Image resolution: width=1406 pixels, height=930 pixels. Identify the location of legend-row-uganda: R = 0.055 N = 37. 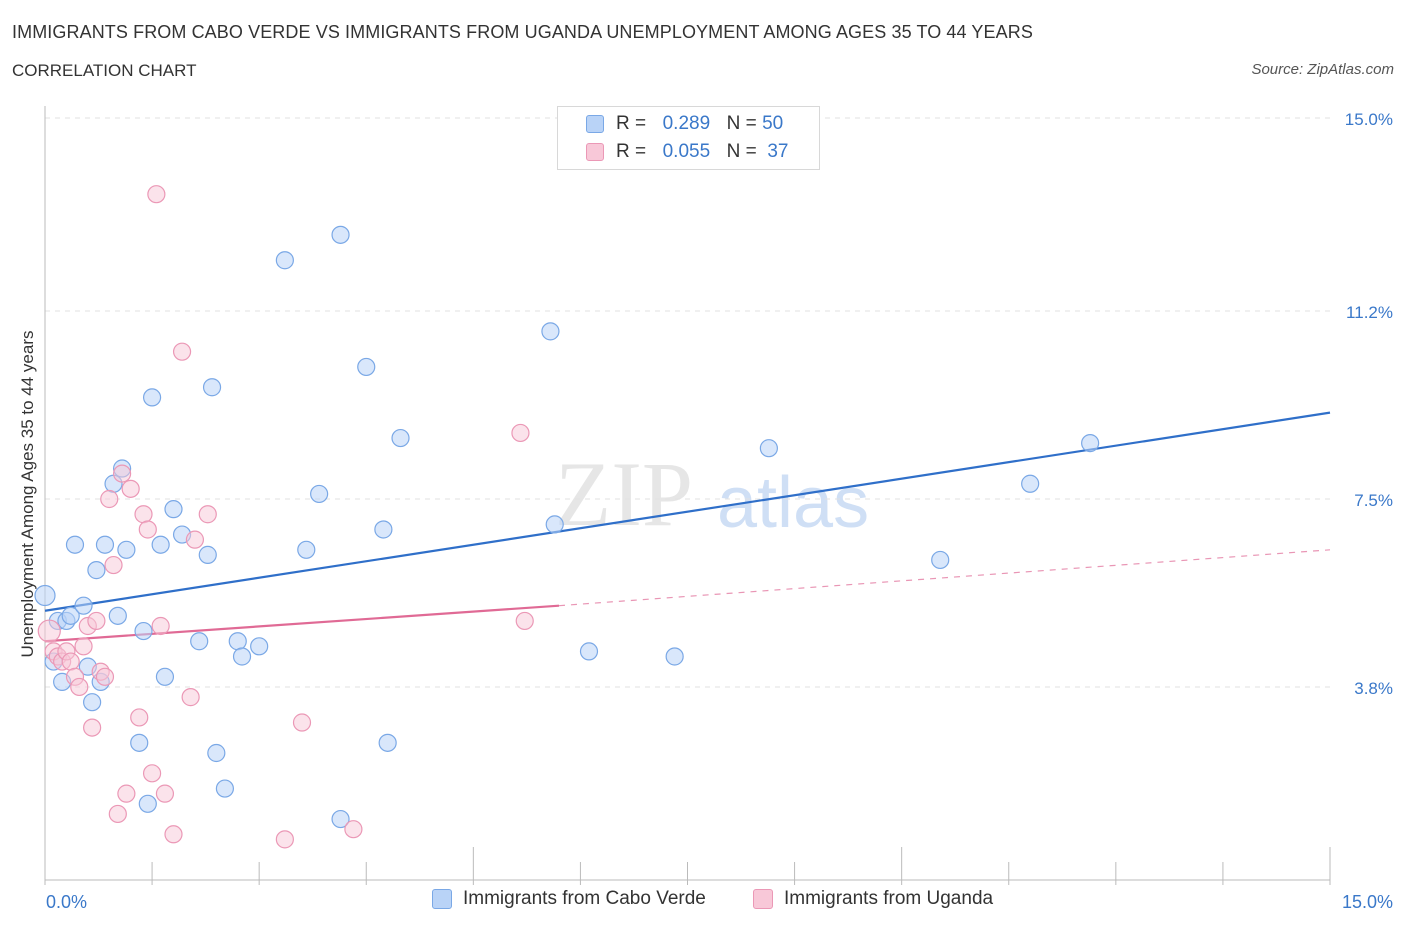
(687, 152).